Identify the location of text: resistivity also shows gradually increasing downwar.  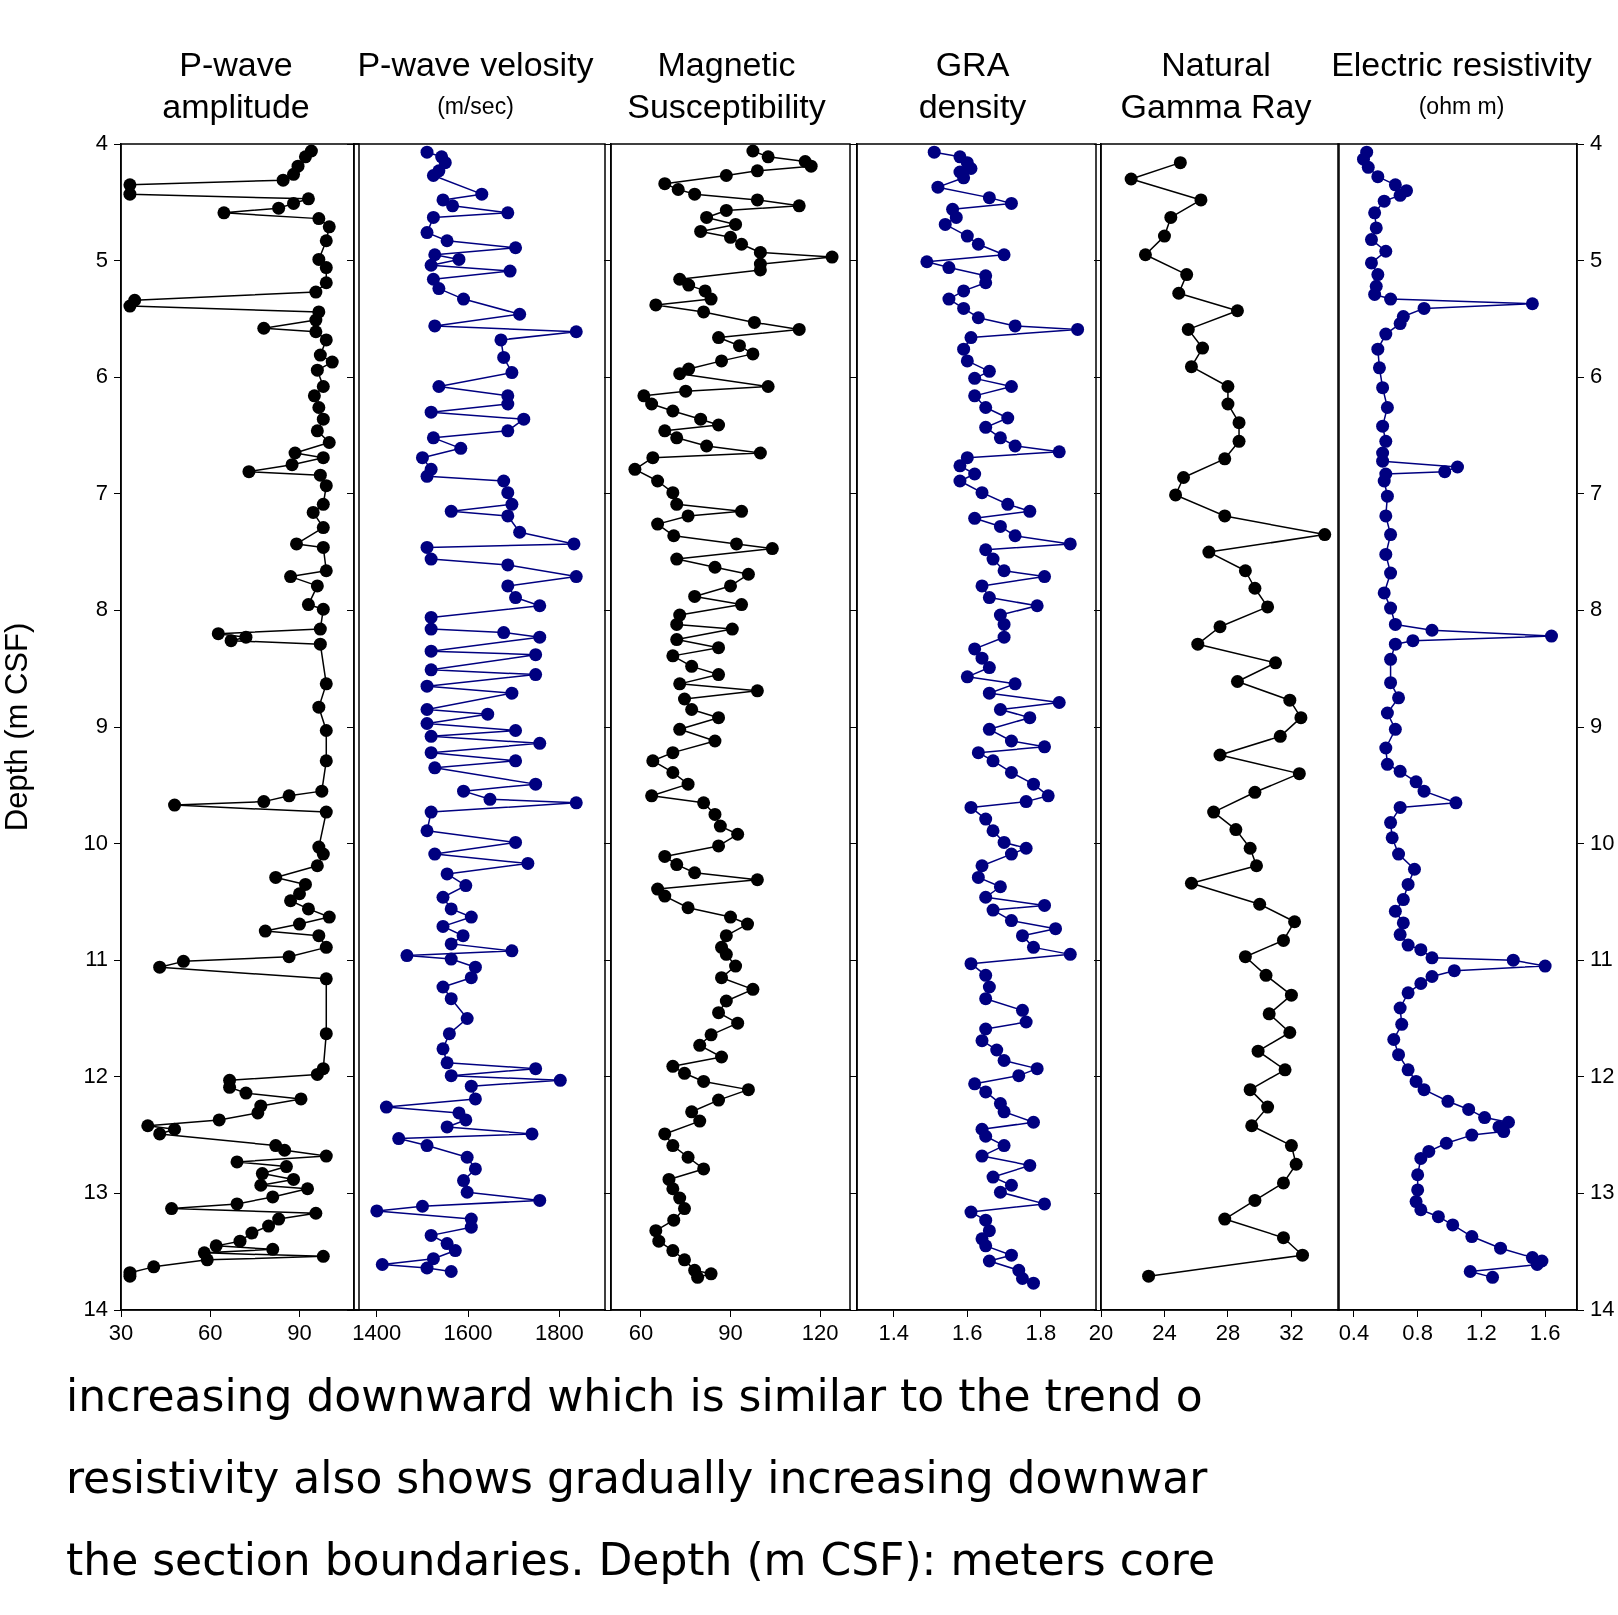
(637, 1478).